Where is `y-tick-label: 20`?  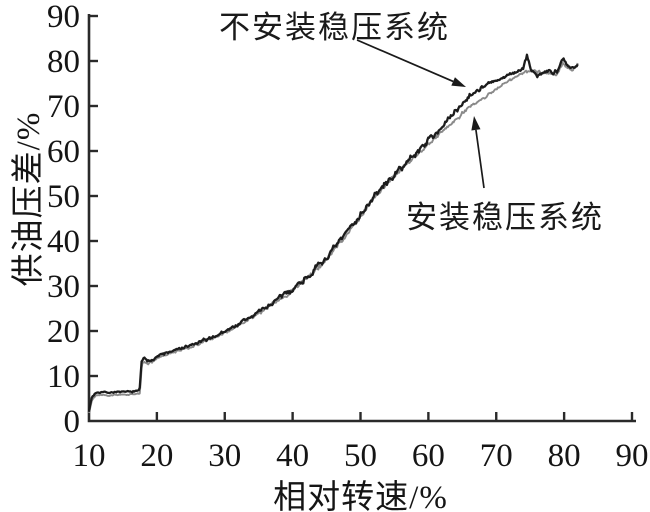
y-tick-label: 20 is located at coordinates (63, 332).